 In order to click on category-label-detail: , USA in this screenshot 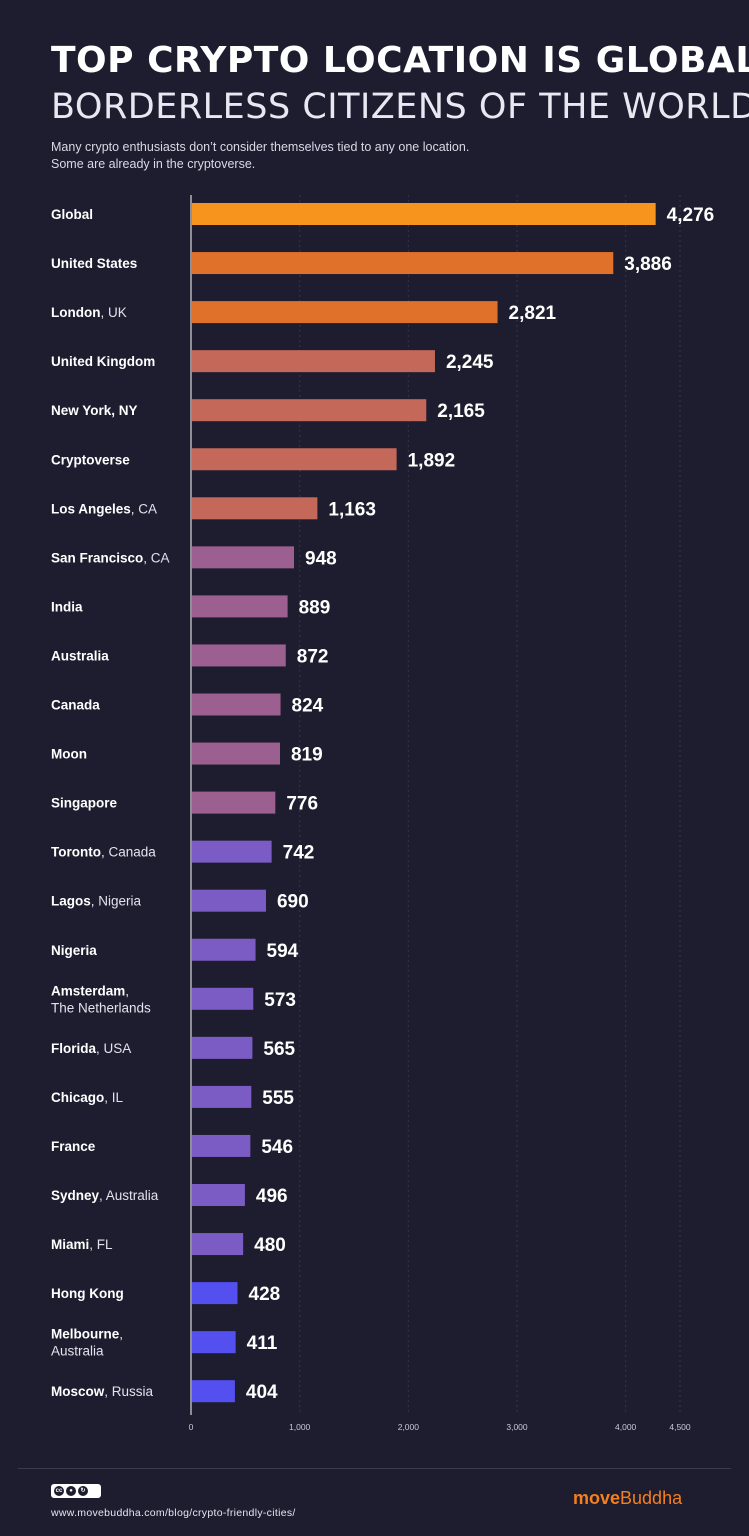, I will do `click(113, 1048)`.